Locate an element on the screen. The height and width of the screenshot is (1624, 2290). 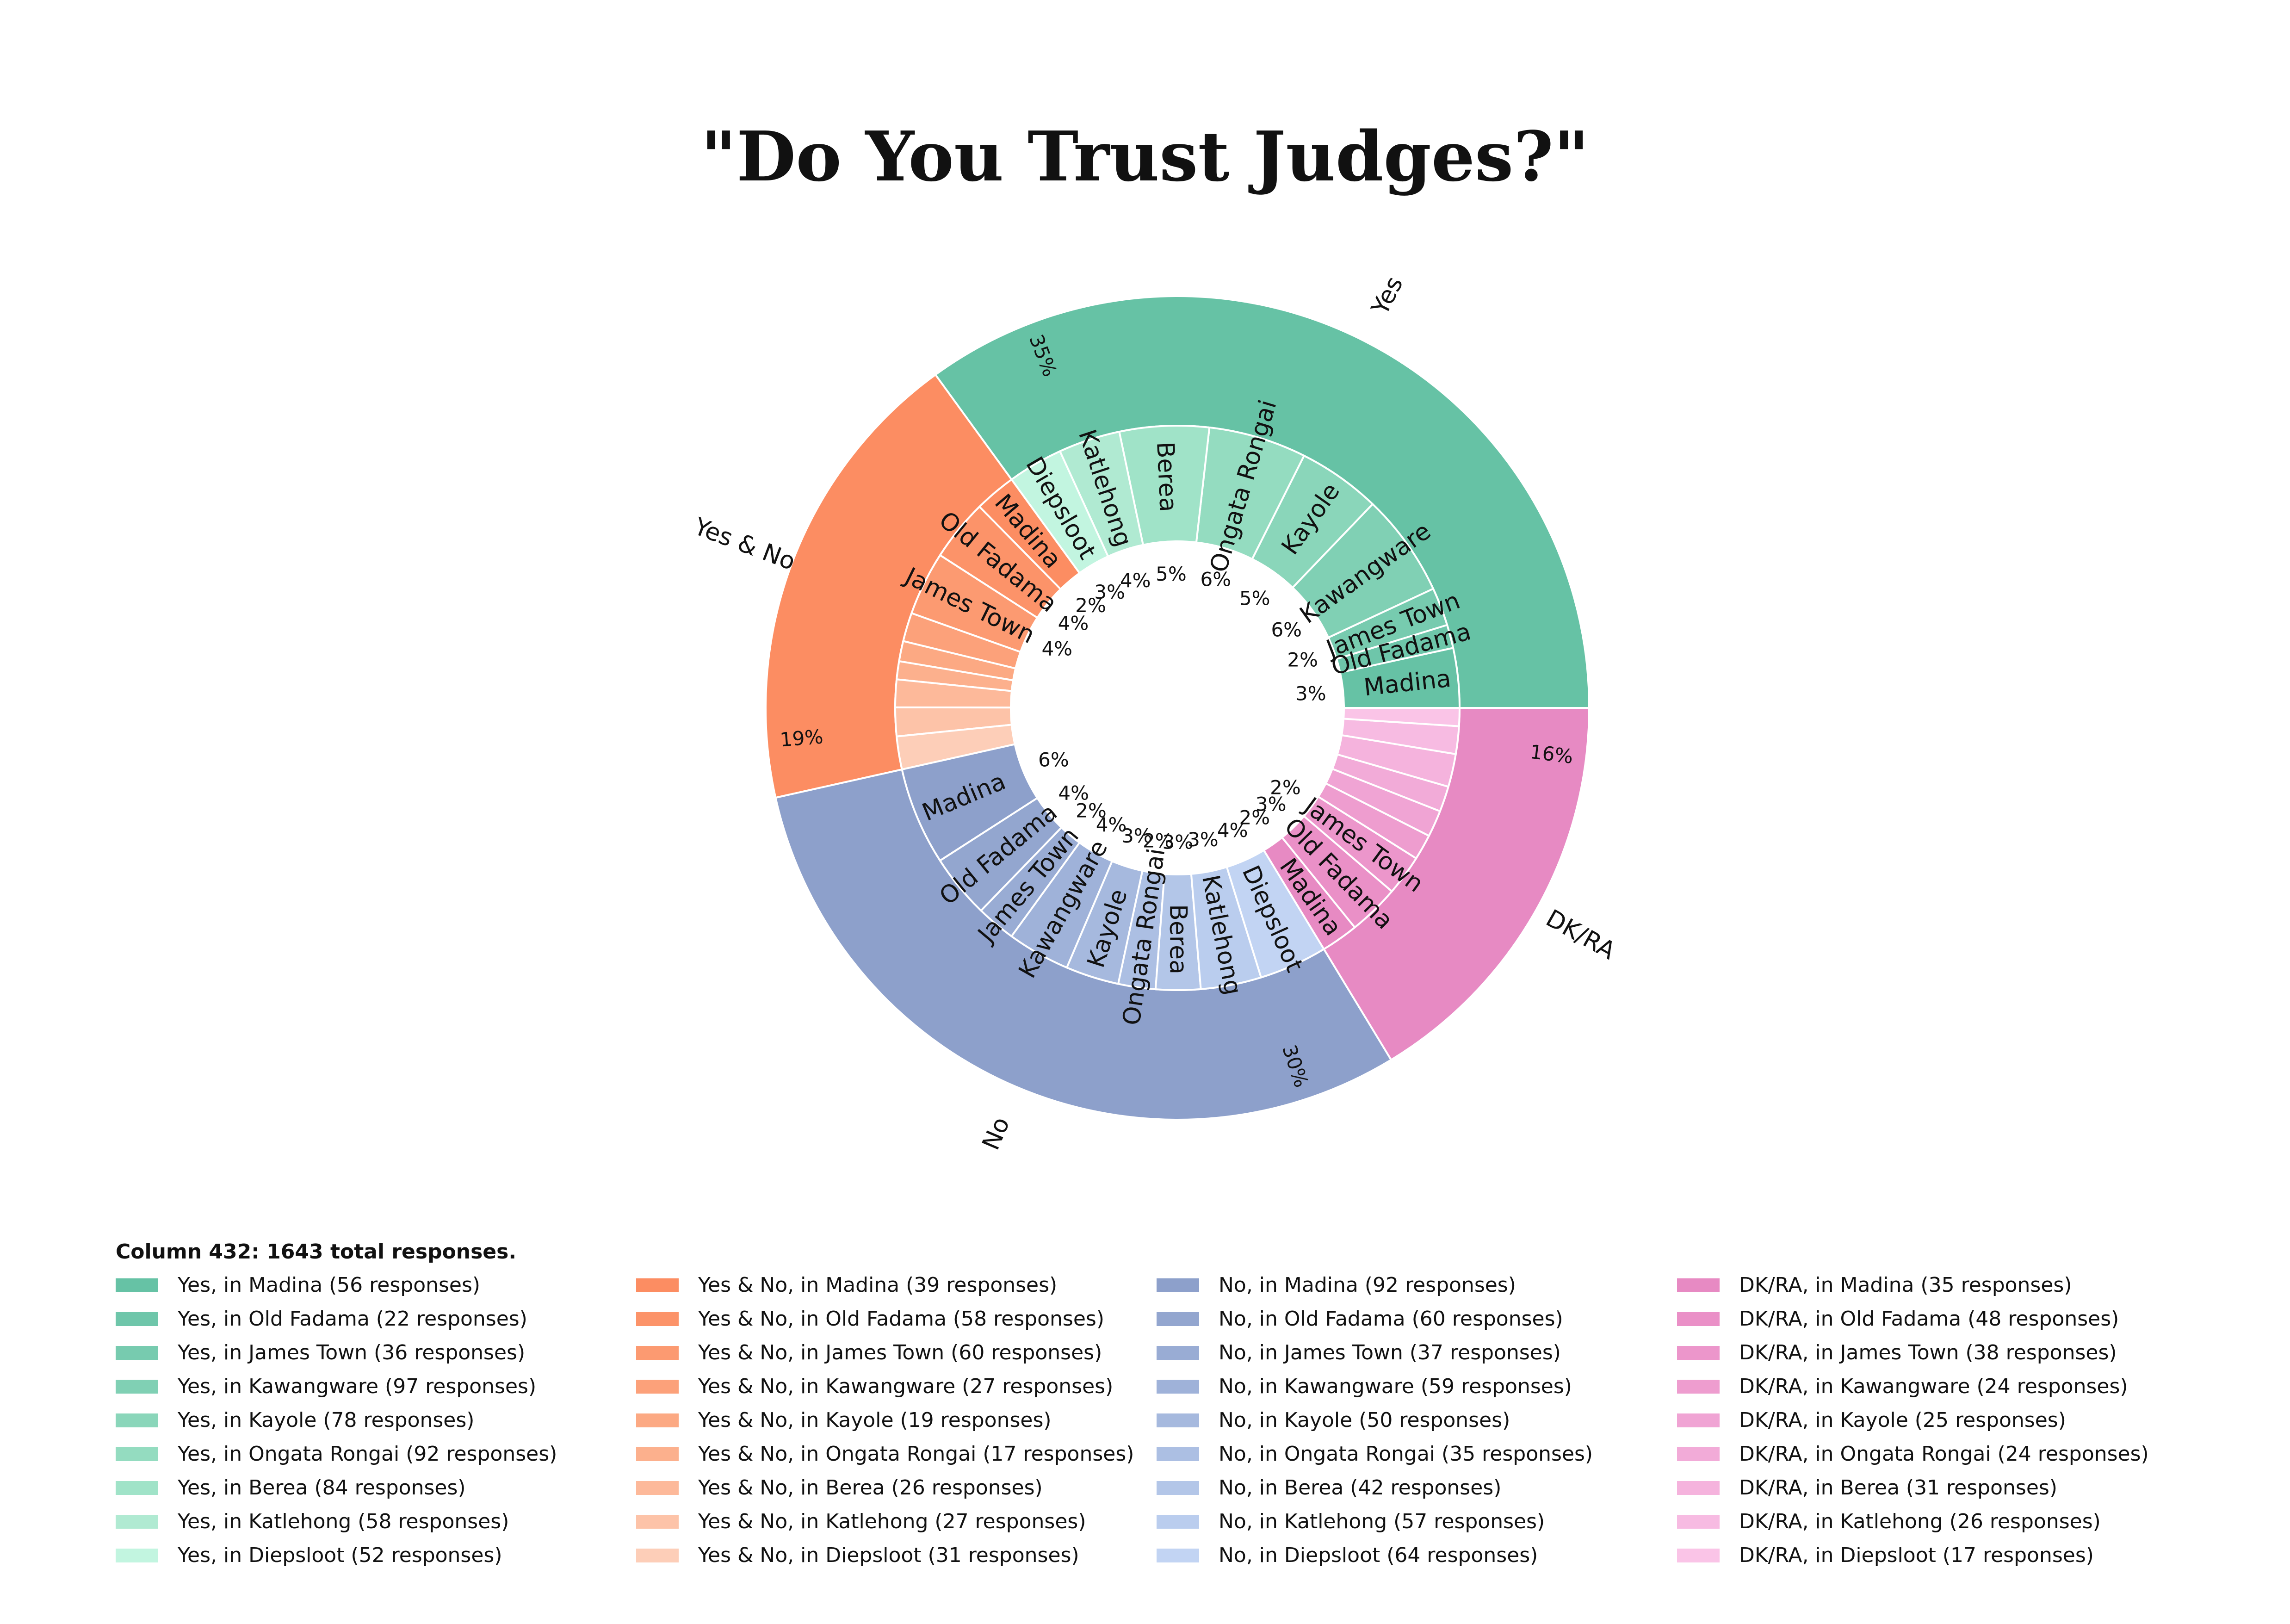
legend-label: DK/RA, in Madina (35 responses) is located at coordinates (1905, 1285).